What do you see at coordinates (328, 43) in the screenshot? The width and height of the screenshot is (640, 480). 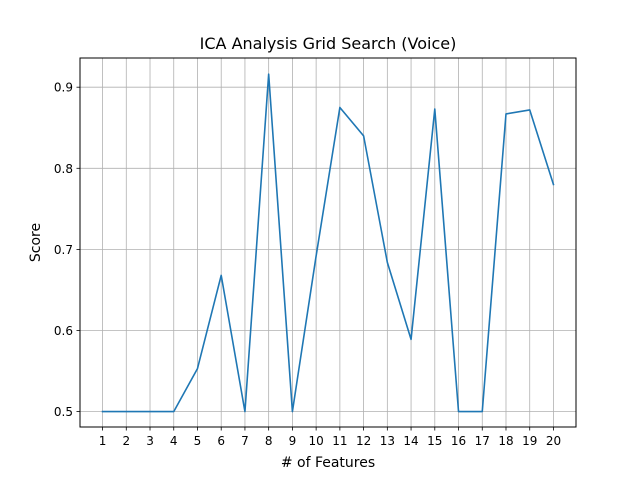 I see `chart-title: ICA Analysis Grid Search (Voice)` at bounding box center [328, 43].